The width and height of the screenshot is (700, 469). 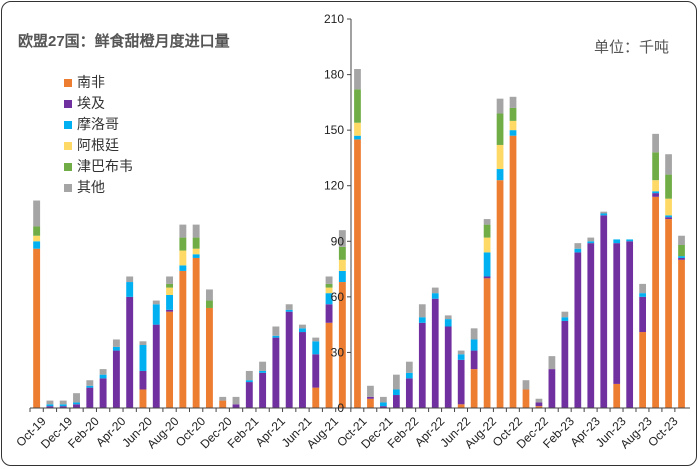 I want to click on y-tick-label: 60, so click(x=338, y=297).